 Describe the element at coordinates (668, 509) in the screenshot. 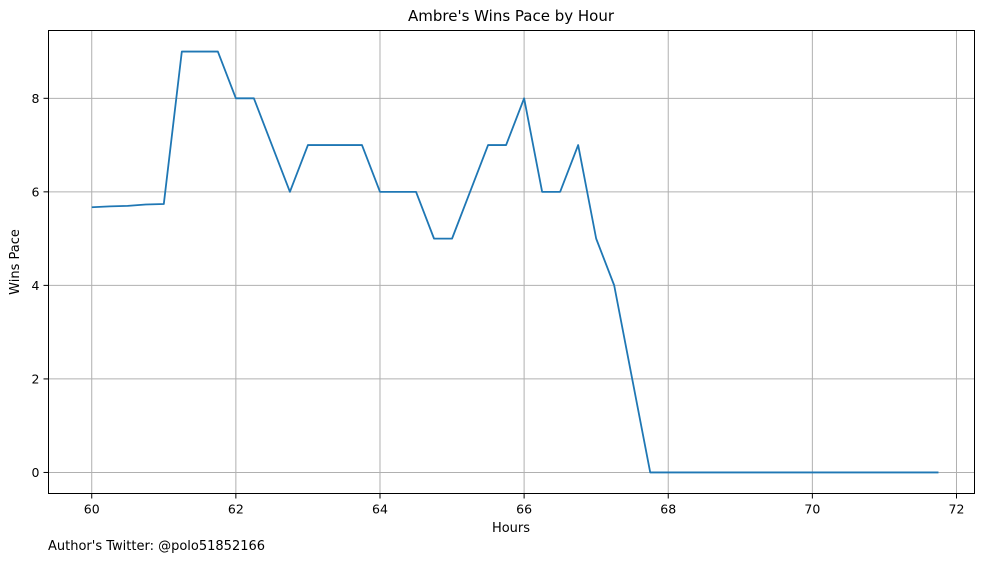

I see `x-tick-label: 68` at that location.